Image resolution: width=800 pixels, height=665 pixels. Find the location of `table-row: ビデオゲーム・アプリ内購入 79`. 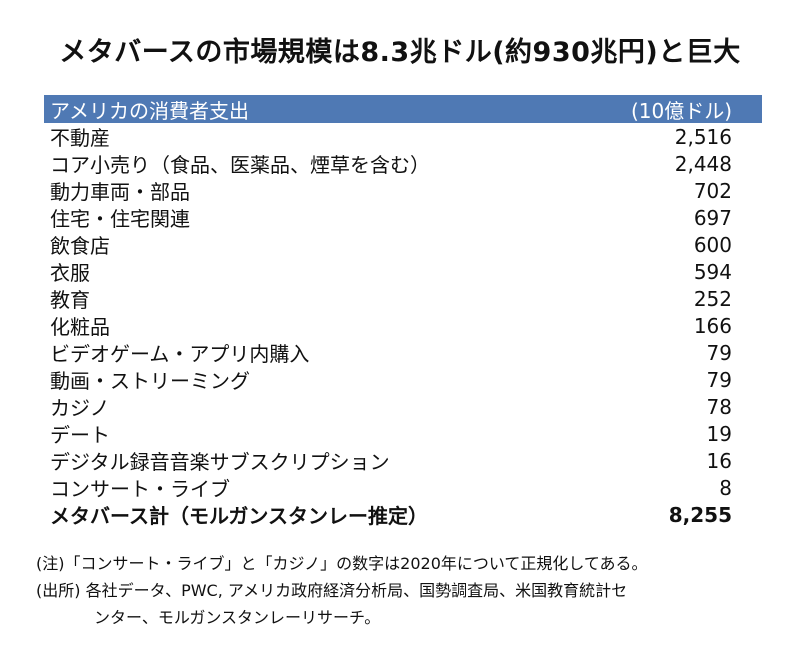

table-row: ビデオゲーム・アプリ内購入 79 is located at coordinates (403, 353).